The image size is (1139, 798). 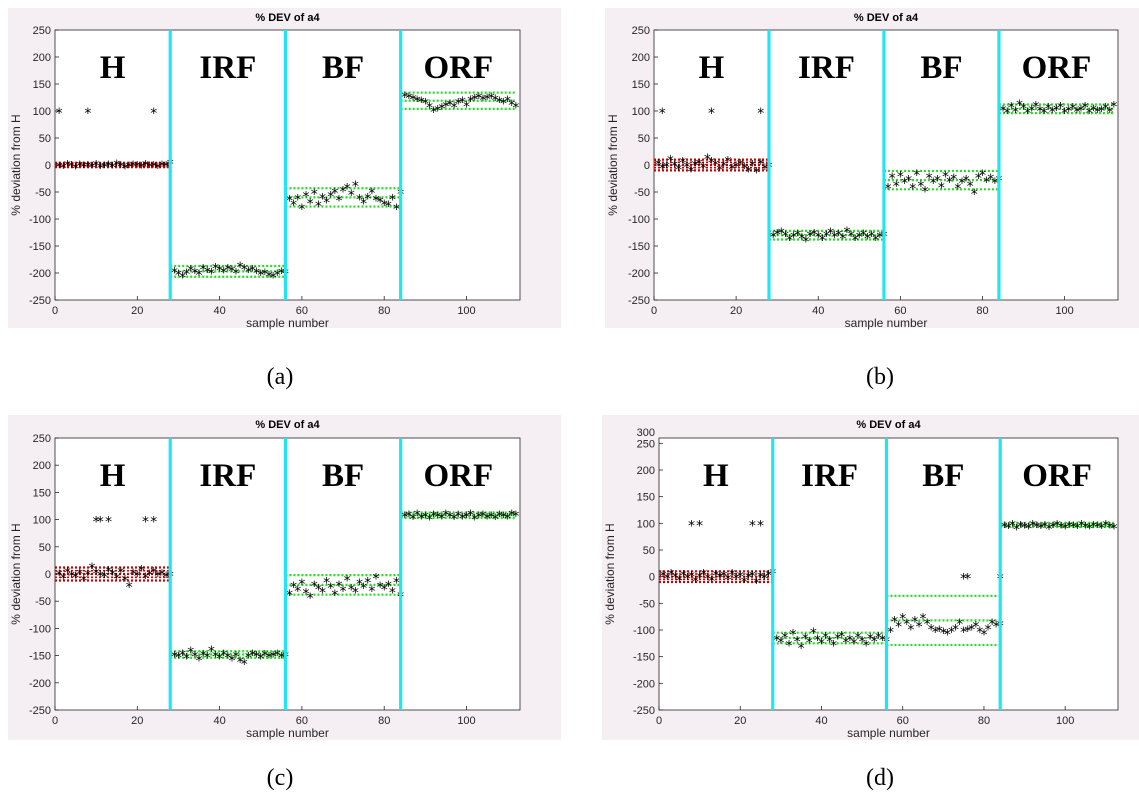 I want to click on panel-caption: (d), so click(x=880, y=778).